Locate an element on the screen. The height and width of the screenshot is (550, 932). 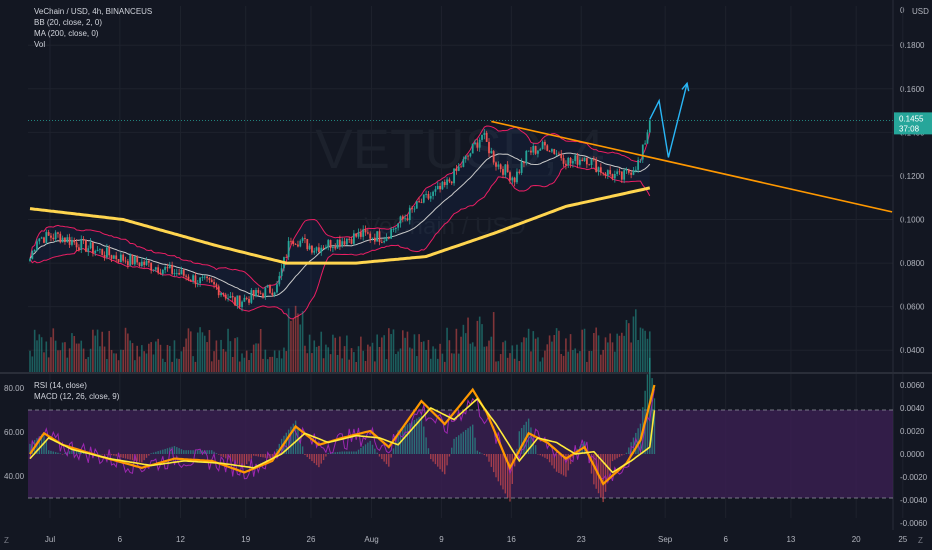
legend-macd: MACD (12, 26, close, 9) is located at coordinates (77, 396).